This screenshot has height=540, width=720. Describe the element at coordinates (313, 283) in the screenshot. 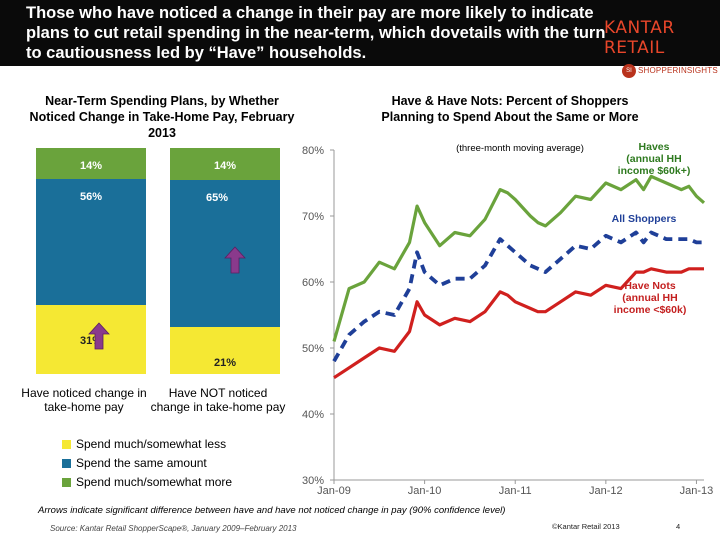

I see `y-tick-label: 60%` at that location.